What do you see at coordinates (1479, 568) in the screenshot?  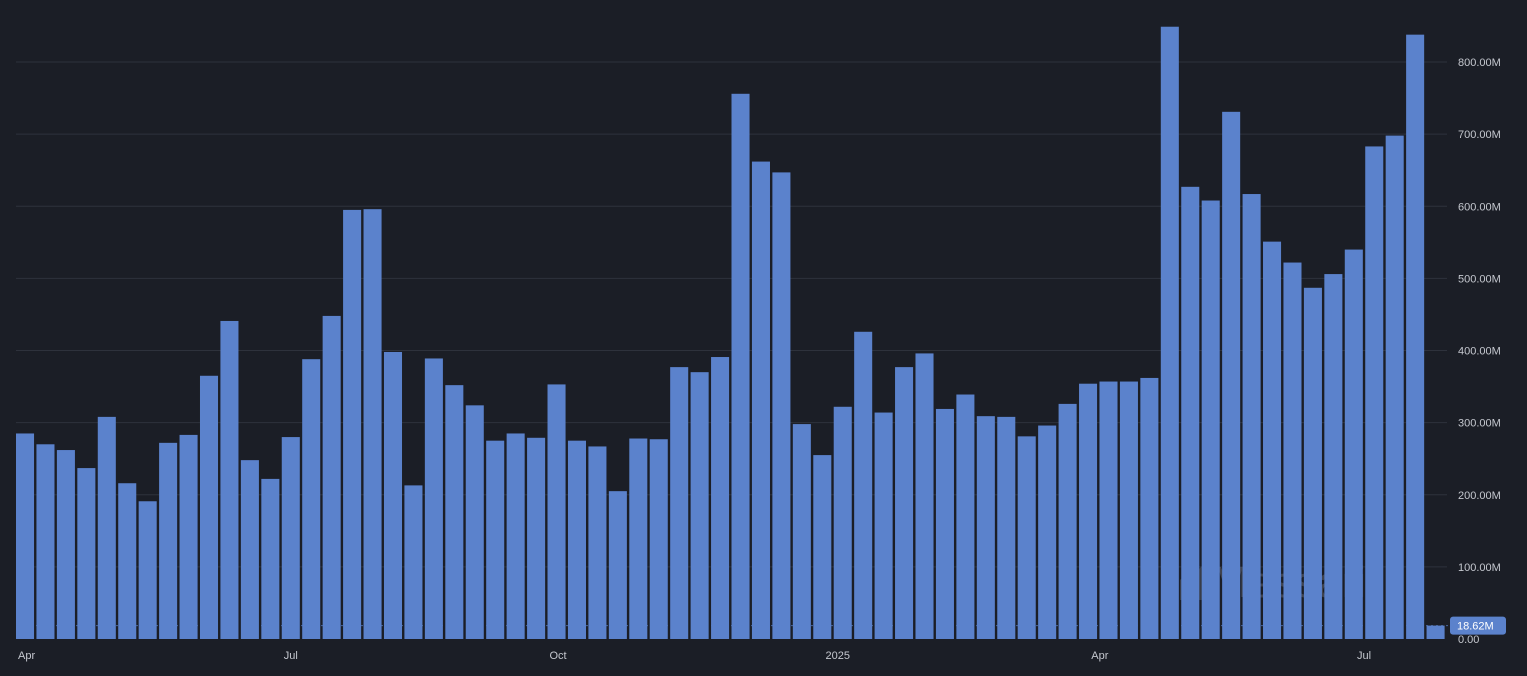 I see `y-tick-label: 100.00M` at bounding box center [1479, 568].